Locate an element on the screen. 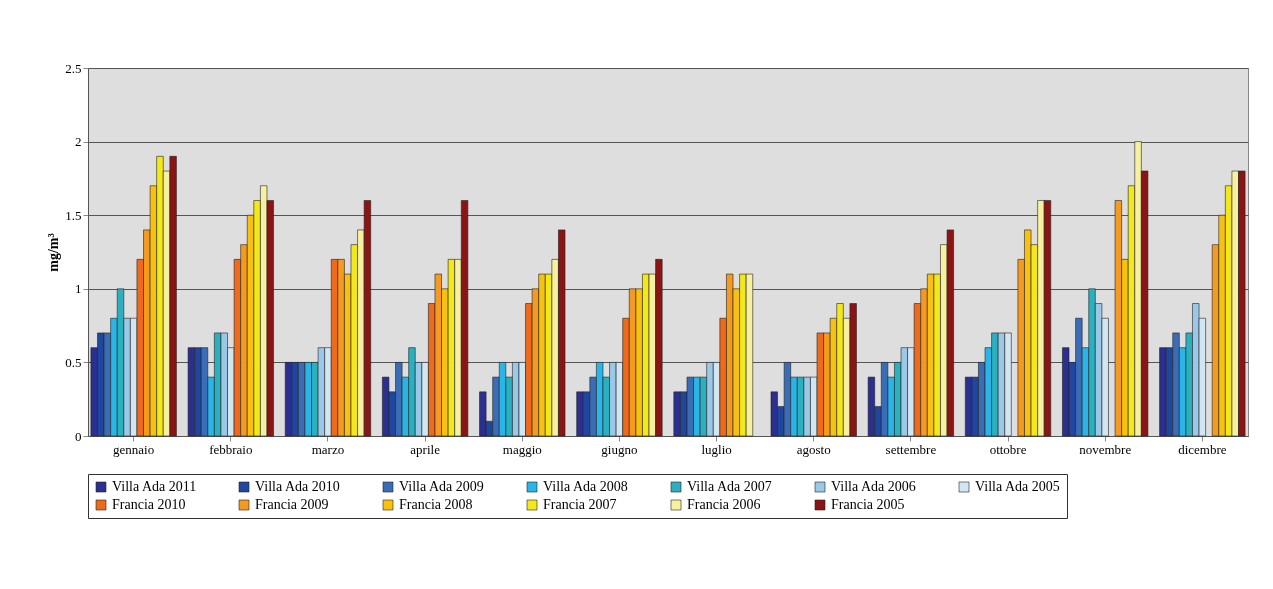 Image resolution: width=1273 pixels, height=589 pixels. legend-label: Villa Ada 2010 is located at coordinates (297, 486).